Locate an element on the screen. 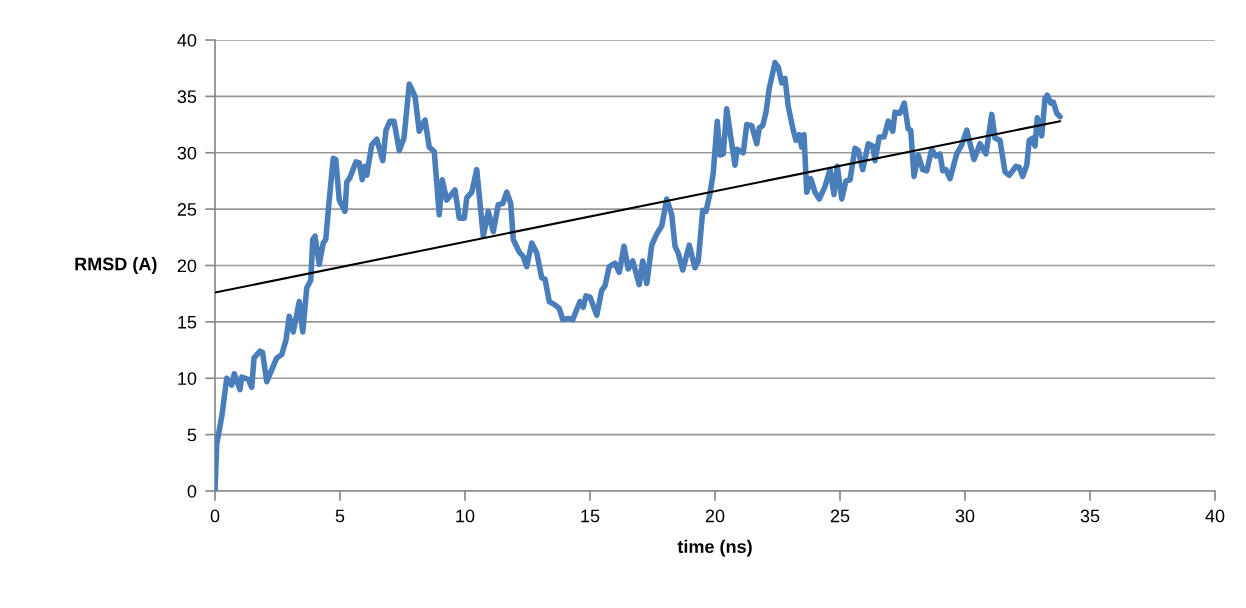  x-axis-title: time (ns) is located at coordinates (714, 548).